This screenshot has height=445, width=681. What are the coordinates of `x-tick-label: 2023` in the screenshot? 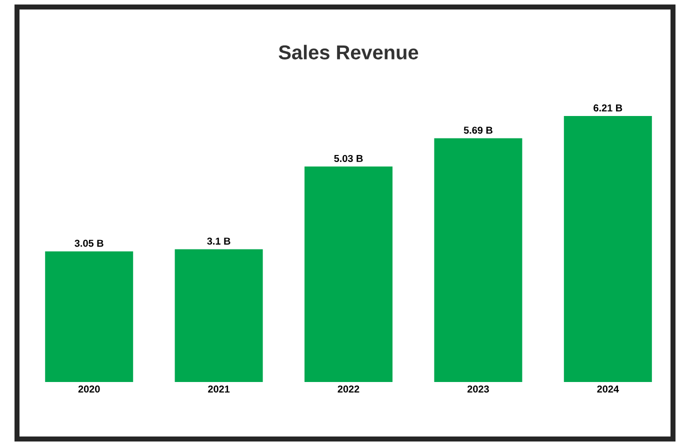 It's located at (478, 389).